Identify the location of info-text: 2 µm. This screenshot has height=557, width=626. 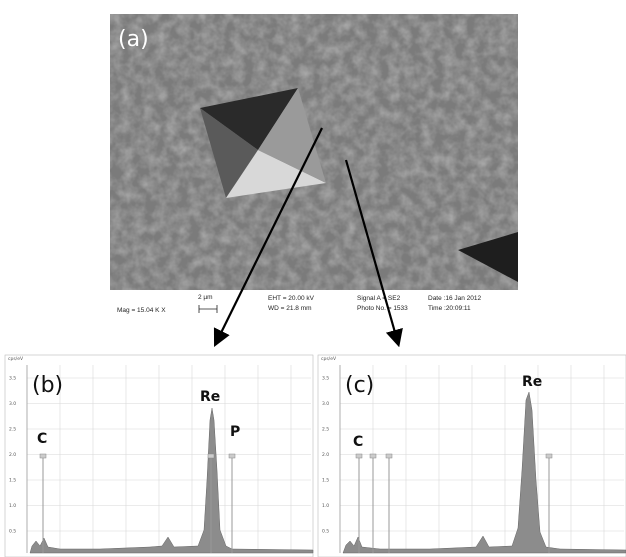
(205, 297).